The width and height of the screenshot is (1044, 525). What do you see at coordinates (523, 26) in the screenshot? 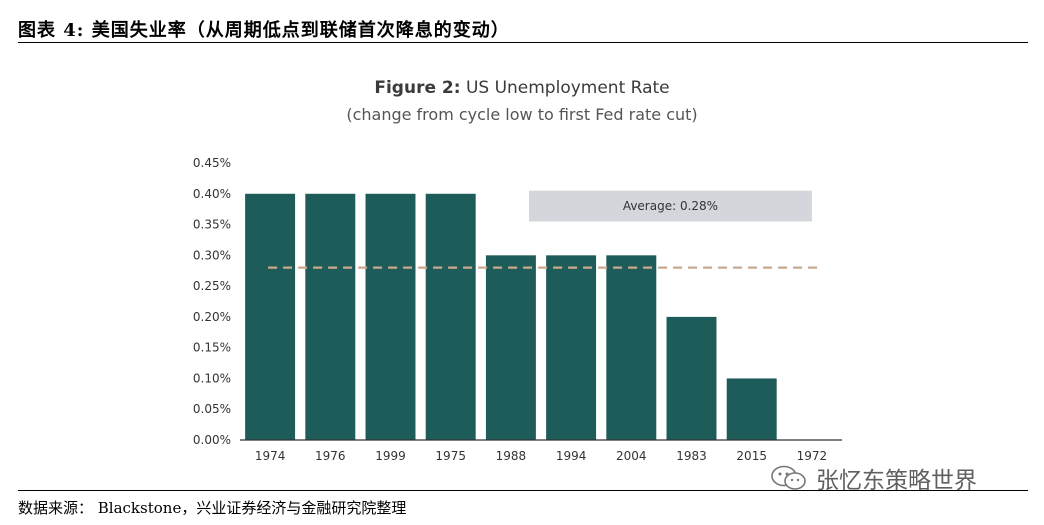
I see `report-header: 图表 4: 美国失业率（从周期低点到联储首次降息的变动）` at bounding box center [523, 26].